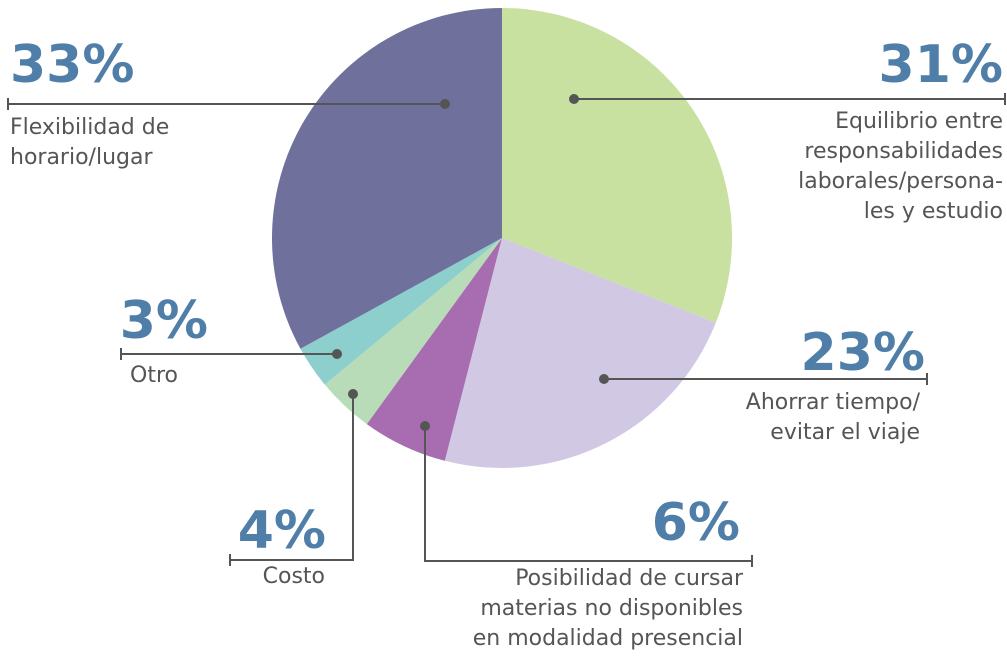 Image resolution: width=1007 pixels, height=666 pixels. What do you see at coordinates (81, 157) in the screenshot?
I see `slice-label: horario/lugar` at bounding box center [81, 157].